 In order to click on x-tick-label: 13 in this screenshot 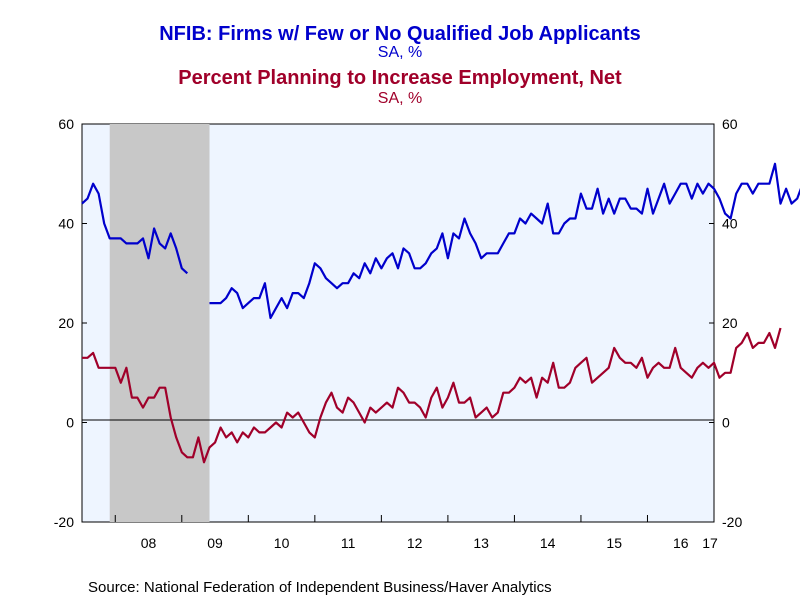, I will do `click(481, 543)`.